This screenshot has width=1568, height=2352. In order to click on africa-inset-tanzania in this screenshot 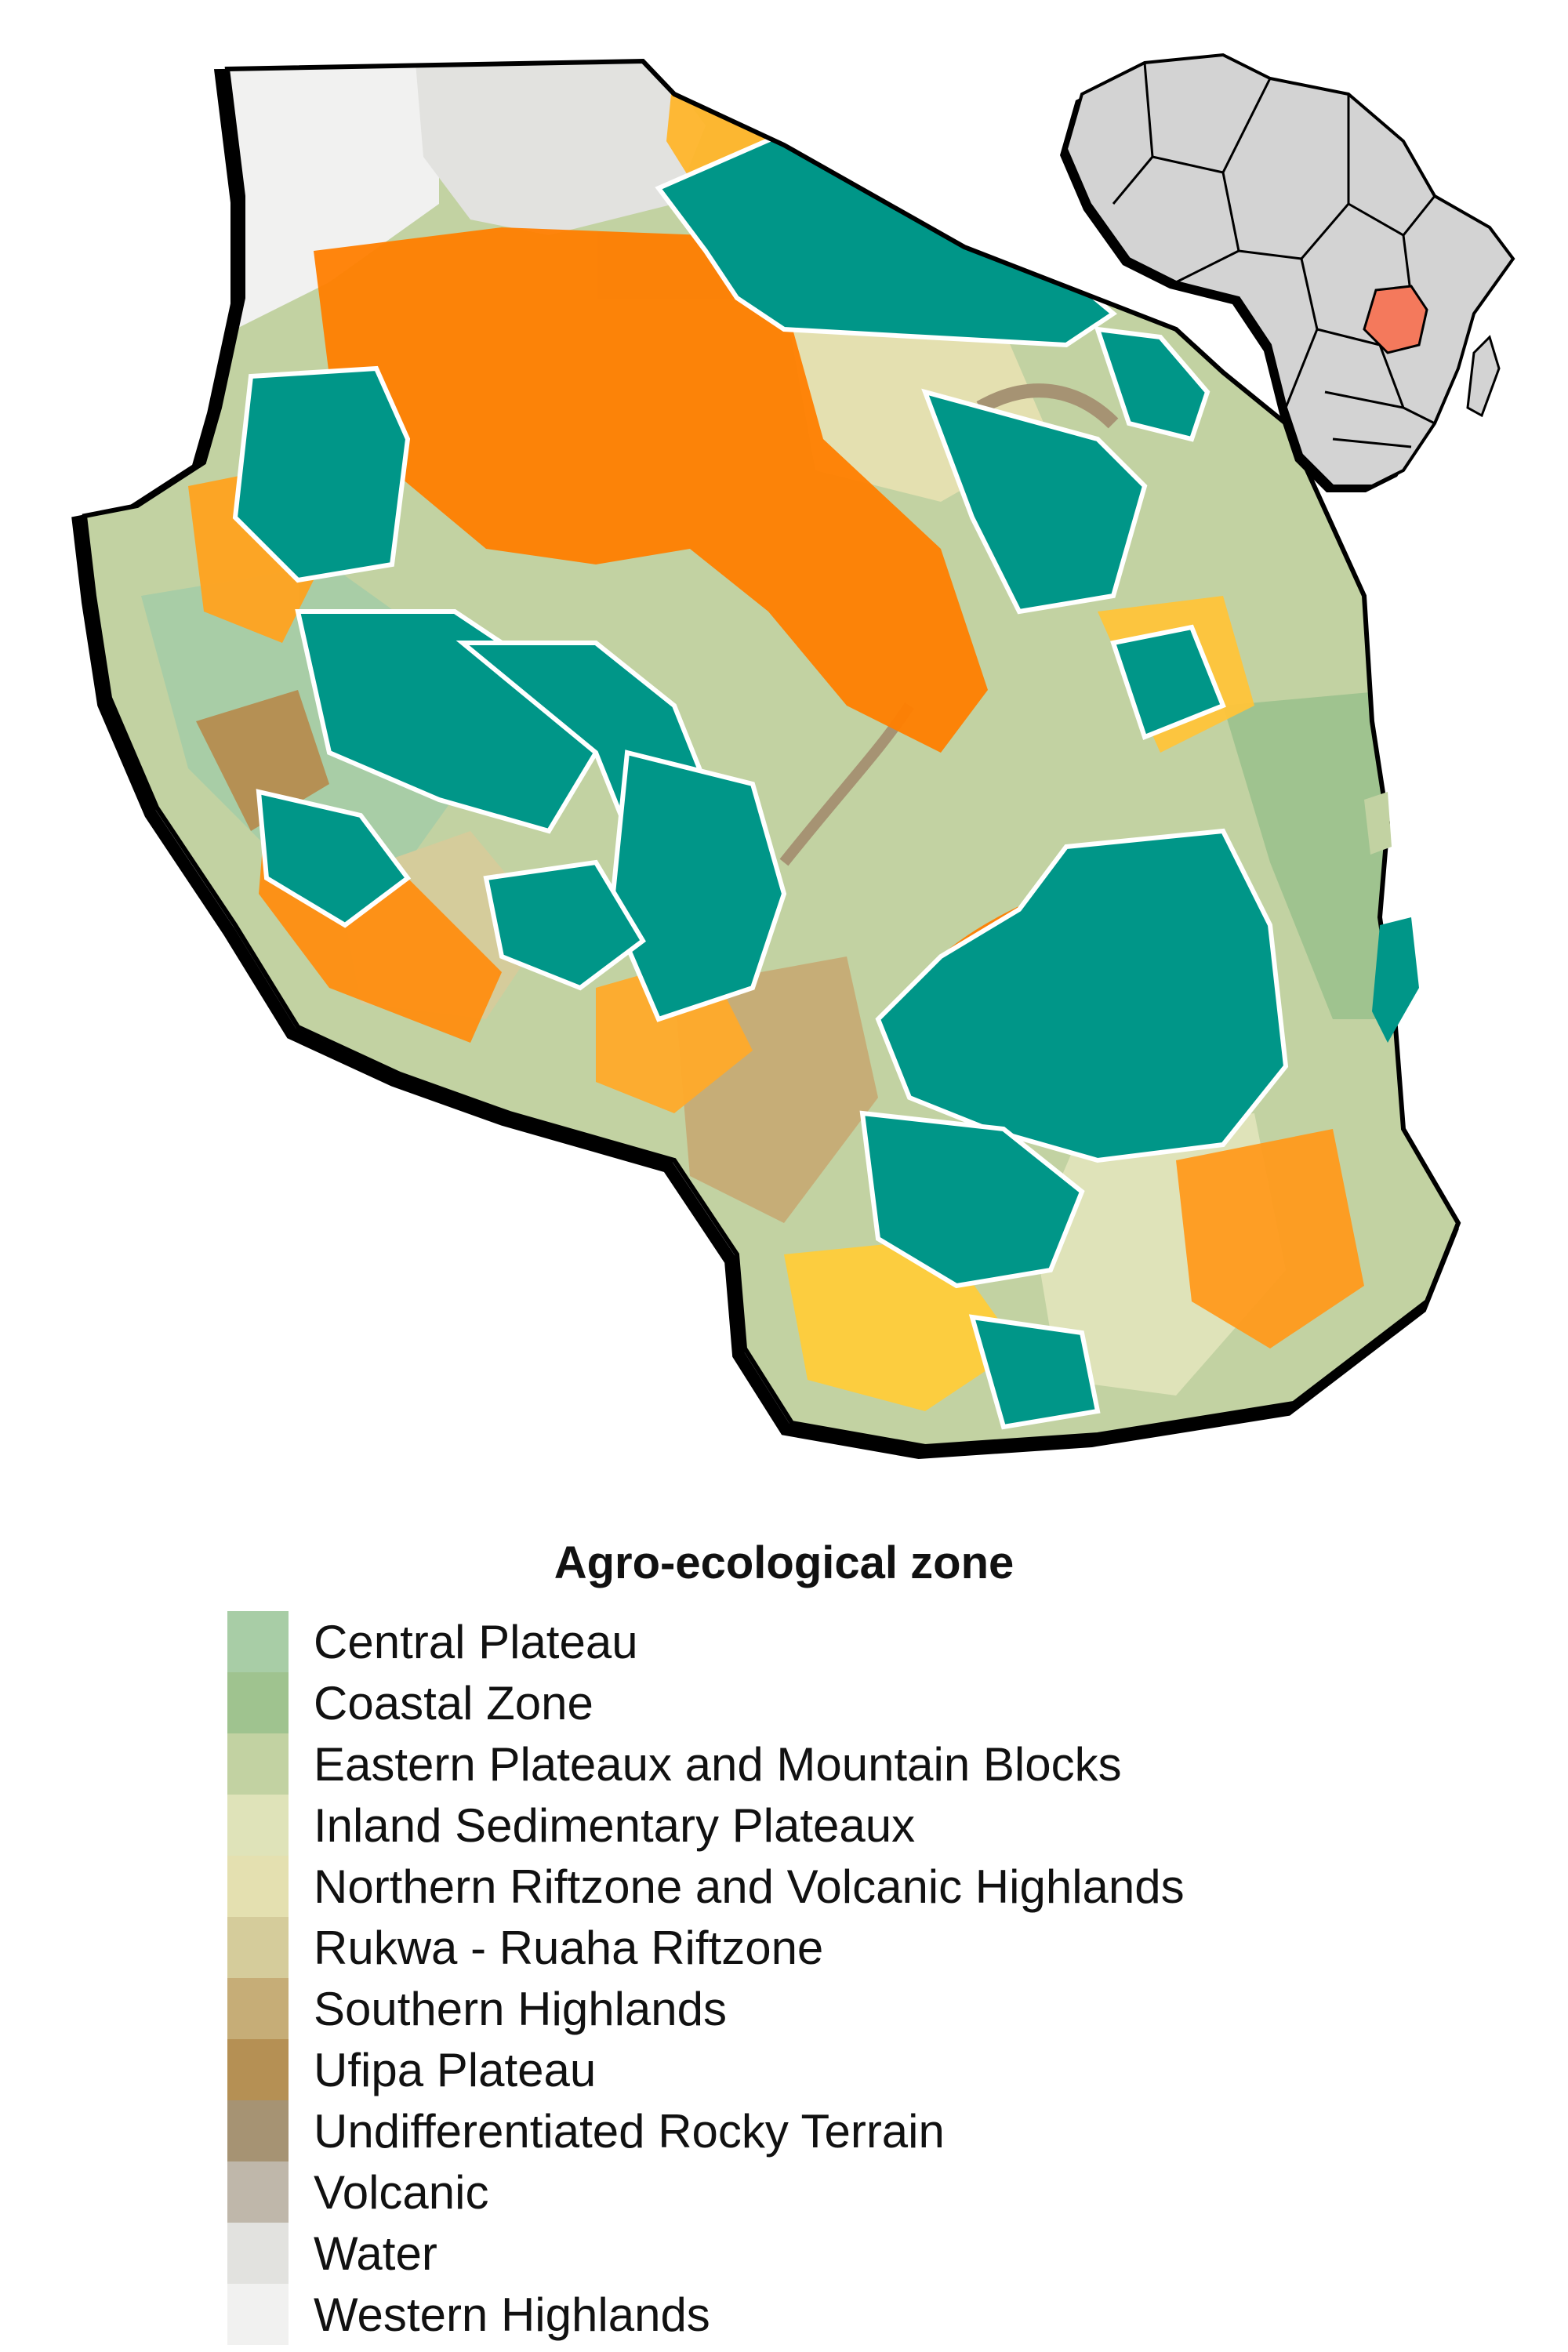, I will do `click(1395, 319)`.